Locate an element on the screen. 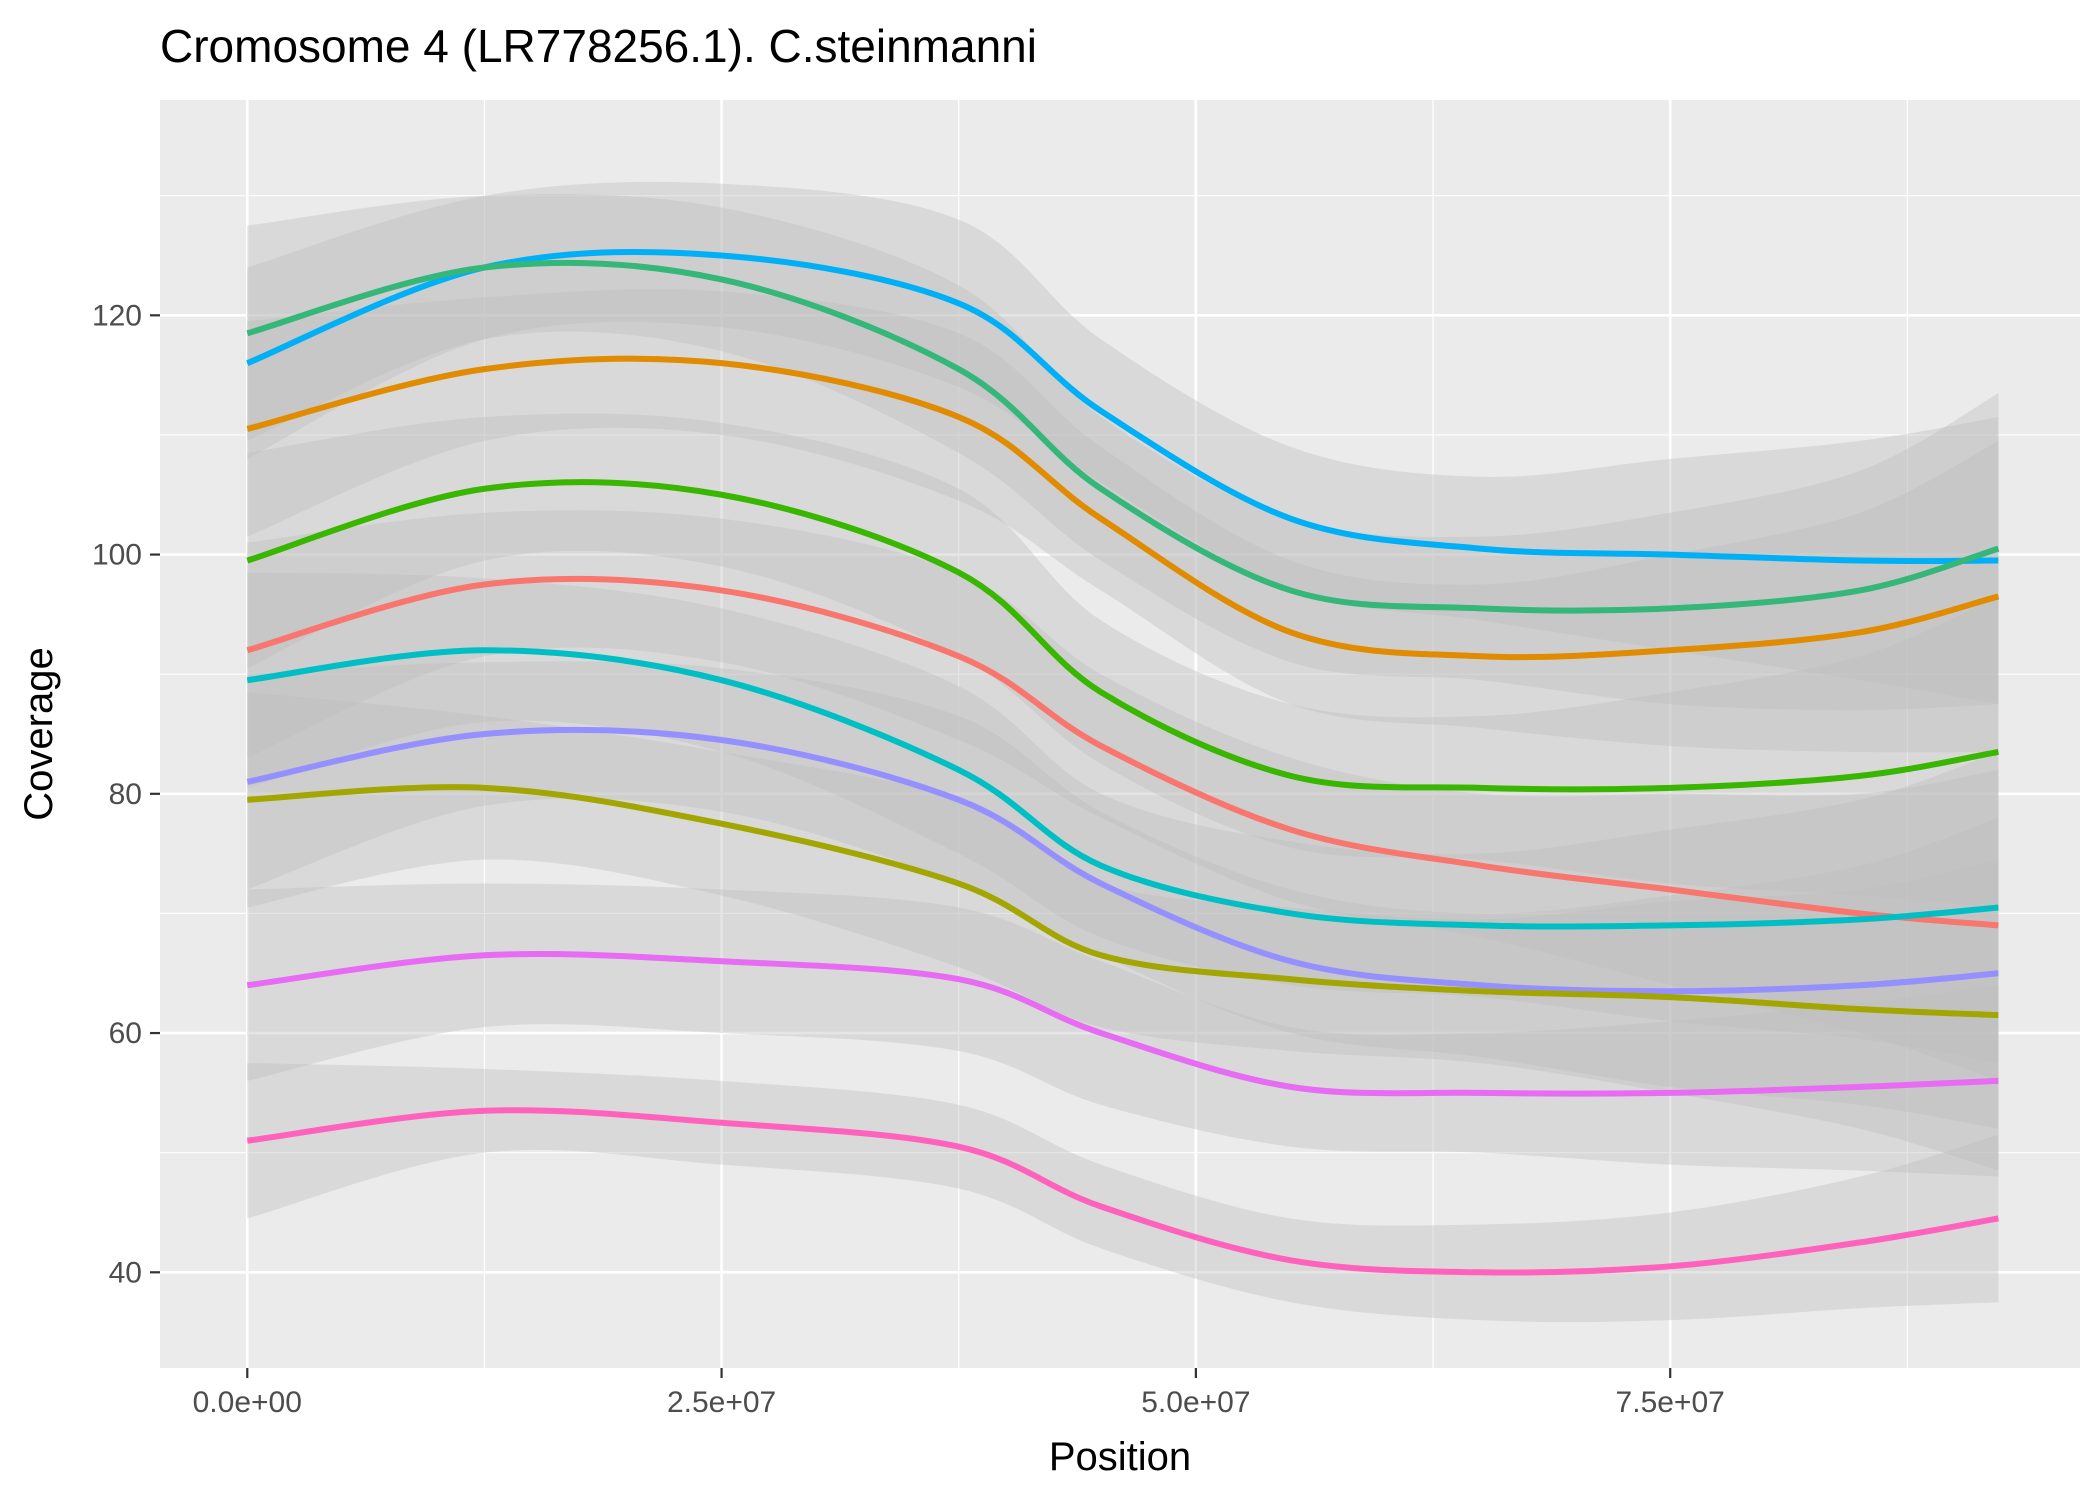 The height and width of the screenshot is (1499, 2100). y-tick-label: 120 is located at coordinates (117, 315).